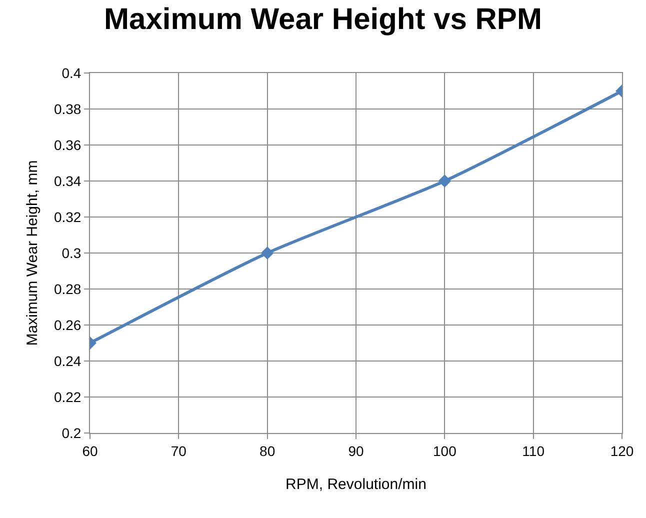  Describe the element at coordinates (72, 72) in the screenshot. I see `y-tick-label: 0.4` at that location.